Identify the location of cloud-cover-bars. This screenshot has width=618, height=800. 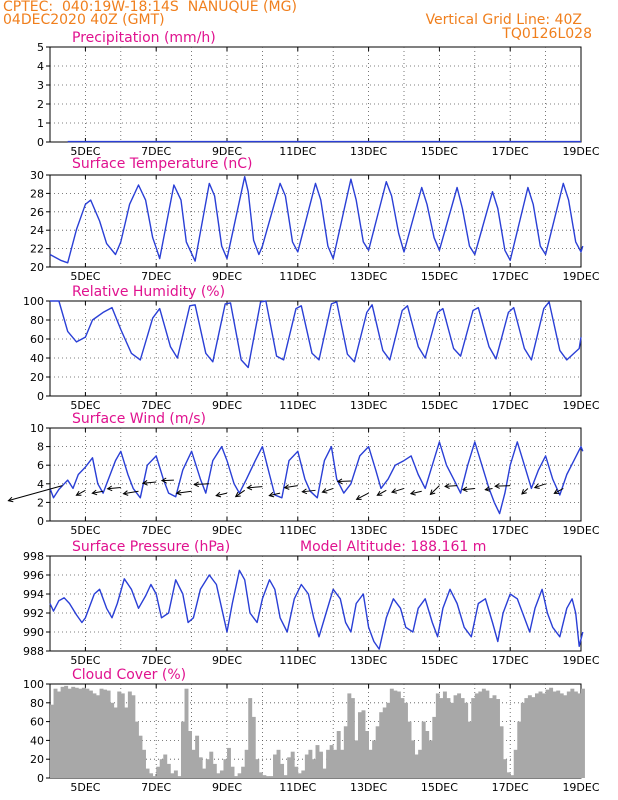
(317, 731).